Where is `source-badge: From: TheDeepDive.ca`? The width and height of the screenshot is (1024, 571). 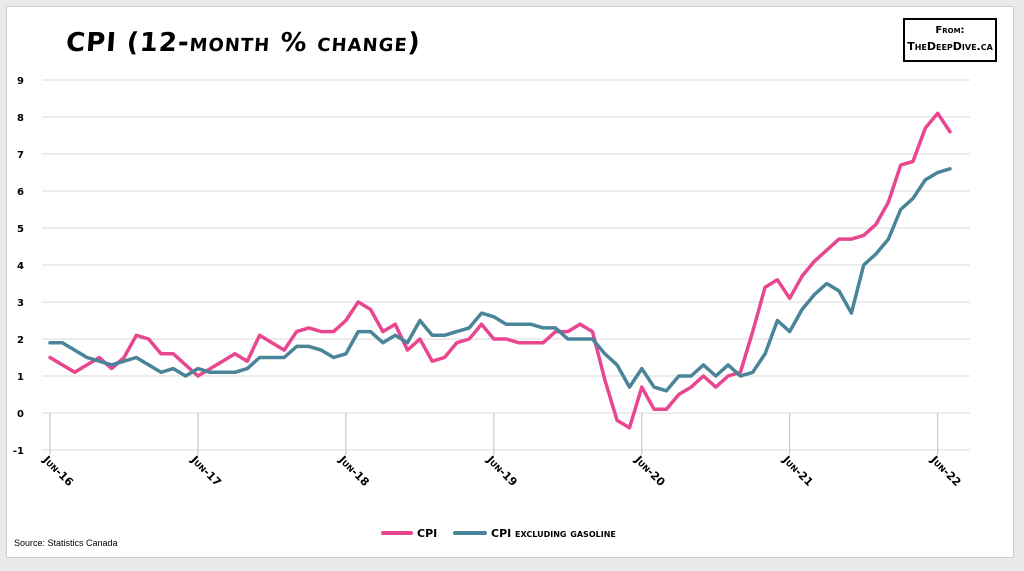
source-badge: From: TheDeepDive.ca is located at coordinates (950, 40).